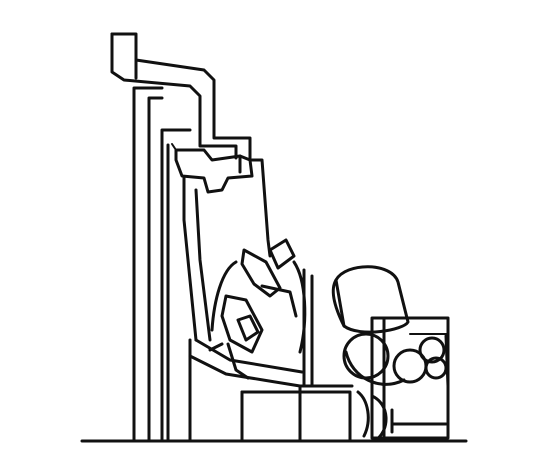 The height and width of the screenshot is (458, 548). What do you see at coordinates (162, 264) in the screenshot?
I see `tall-mounting-post-icon` at bounding box center [162, 264].